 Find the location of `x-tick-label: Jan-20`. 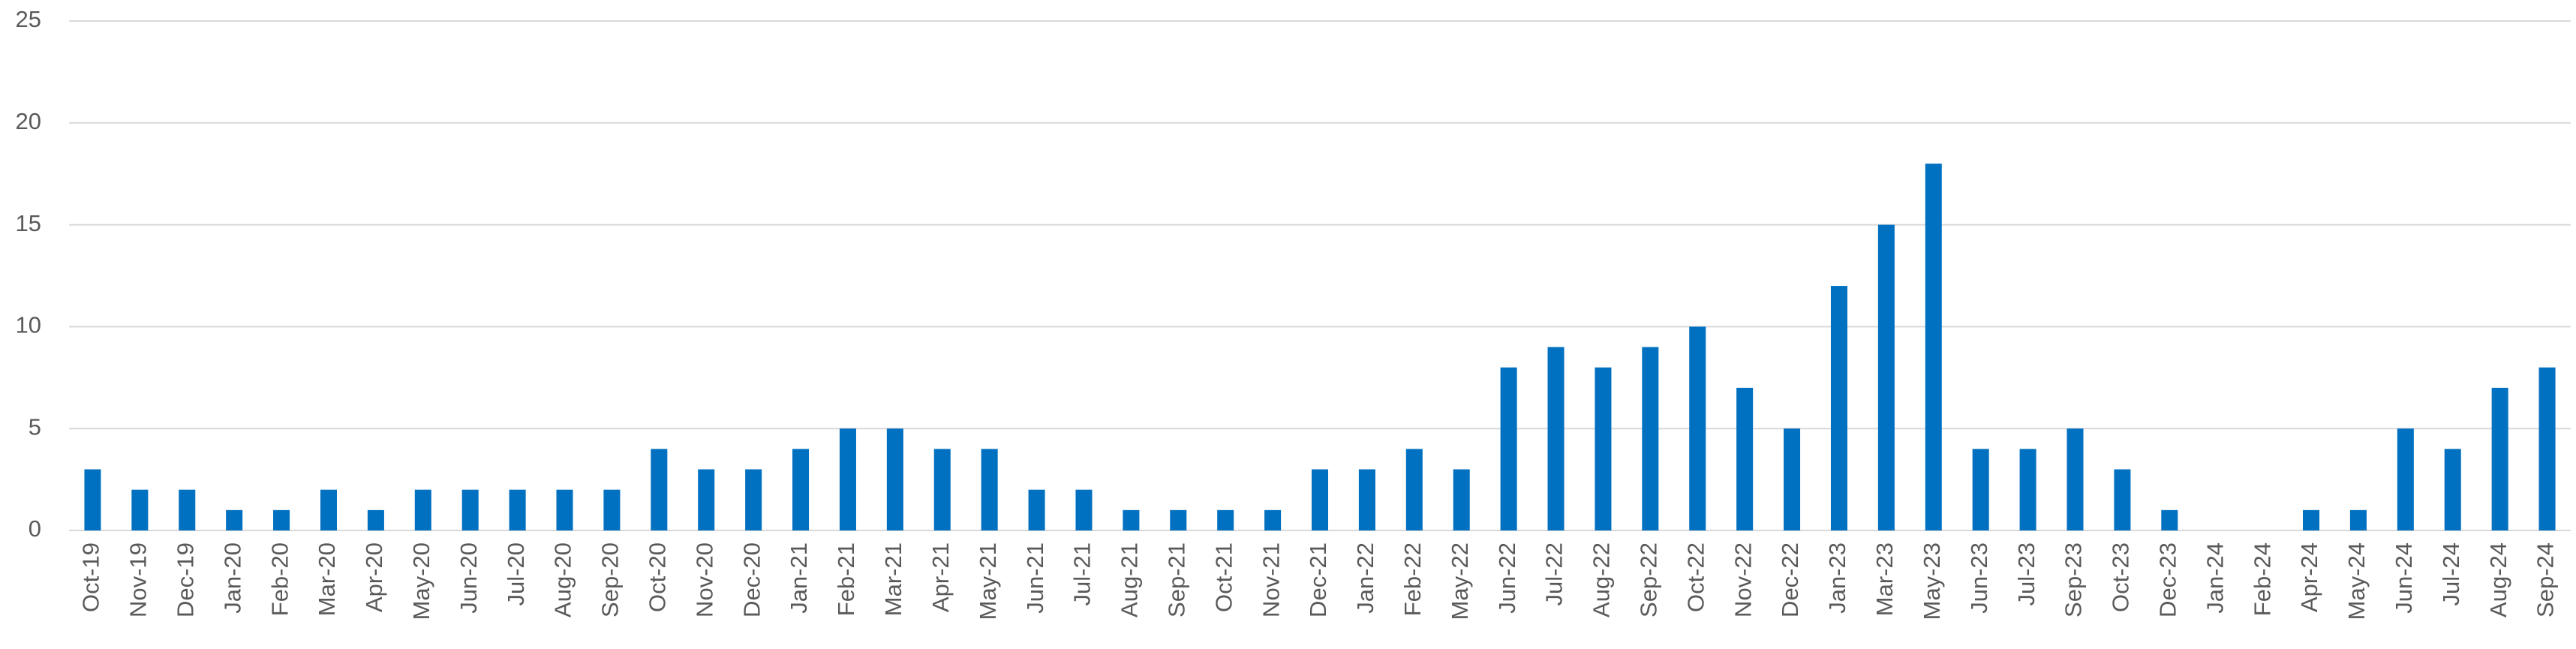

x-tick-label: Jan-20 is located at coordinates (232, 578).